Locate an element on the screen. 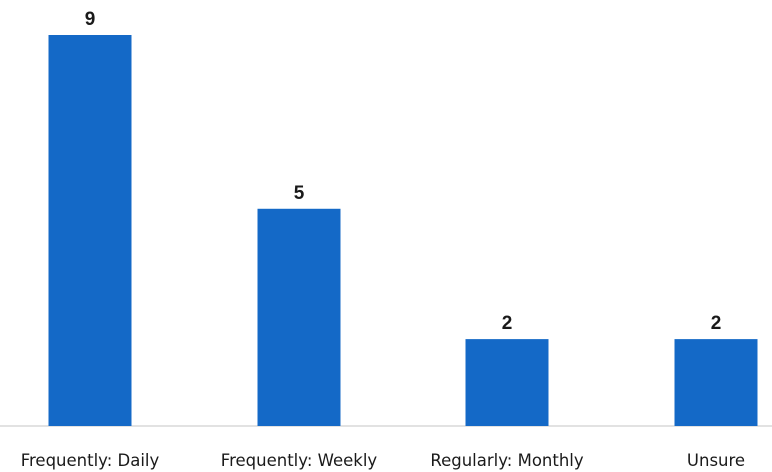 The height and width of the screenshot is (472, 772). value-label-2: 5 is located at coordinates (299, 193).